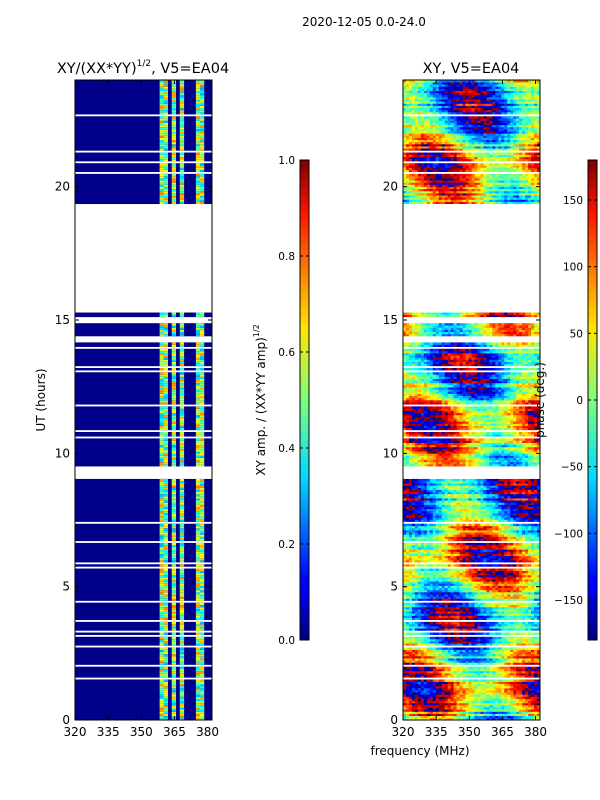 Image resolution: width=600 pixels, height=800 pixels. What do you see at coordinates (75, 732) in the screenshot?
I see `amp-xtick-label: 320` at bounding box center [75, 732].